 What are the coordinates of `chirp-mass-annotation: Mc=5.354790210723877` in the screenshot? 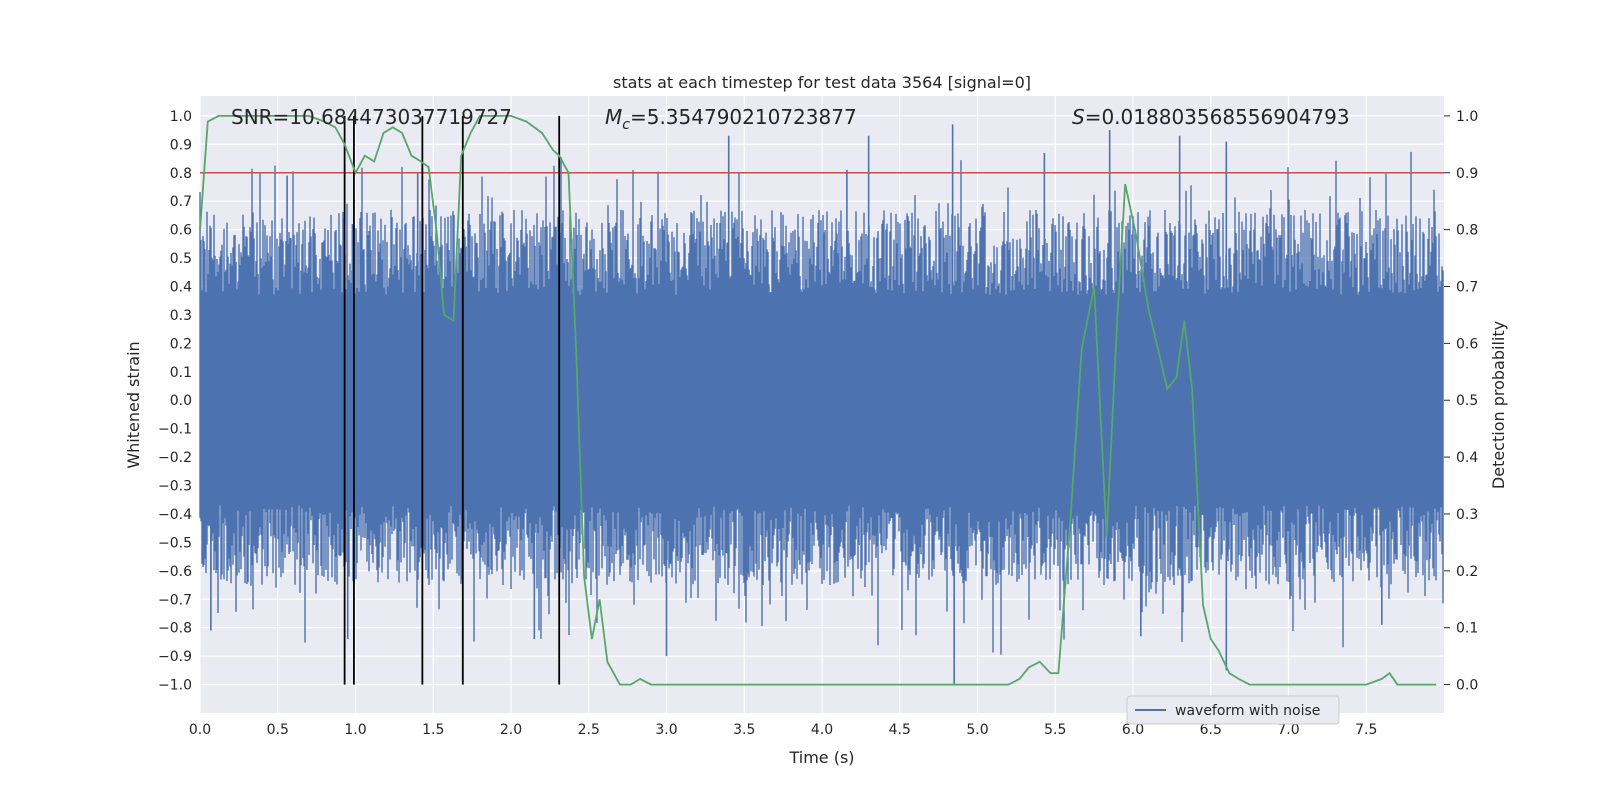 It's located at (731, 119).